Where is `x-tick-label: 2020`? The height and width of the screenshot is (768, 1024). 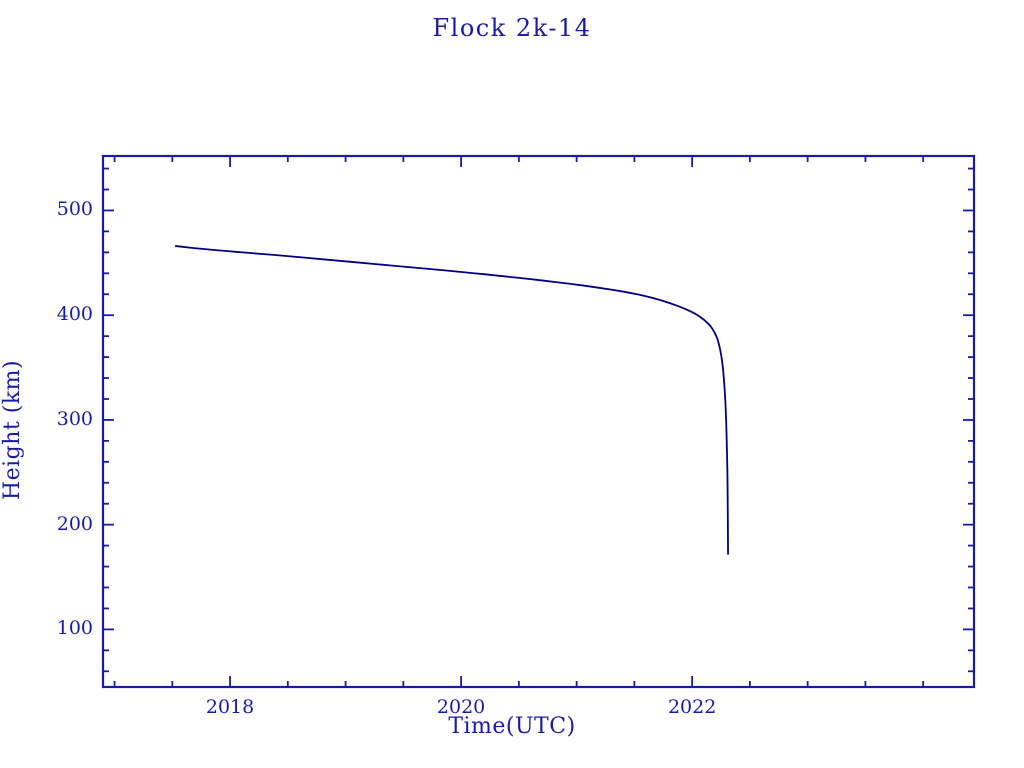 x-tick-label: 2020 is located at coordinates (461, 707).